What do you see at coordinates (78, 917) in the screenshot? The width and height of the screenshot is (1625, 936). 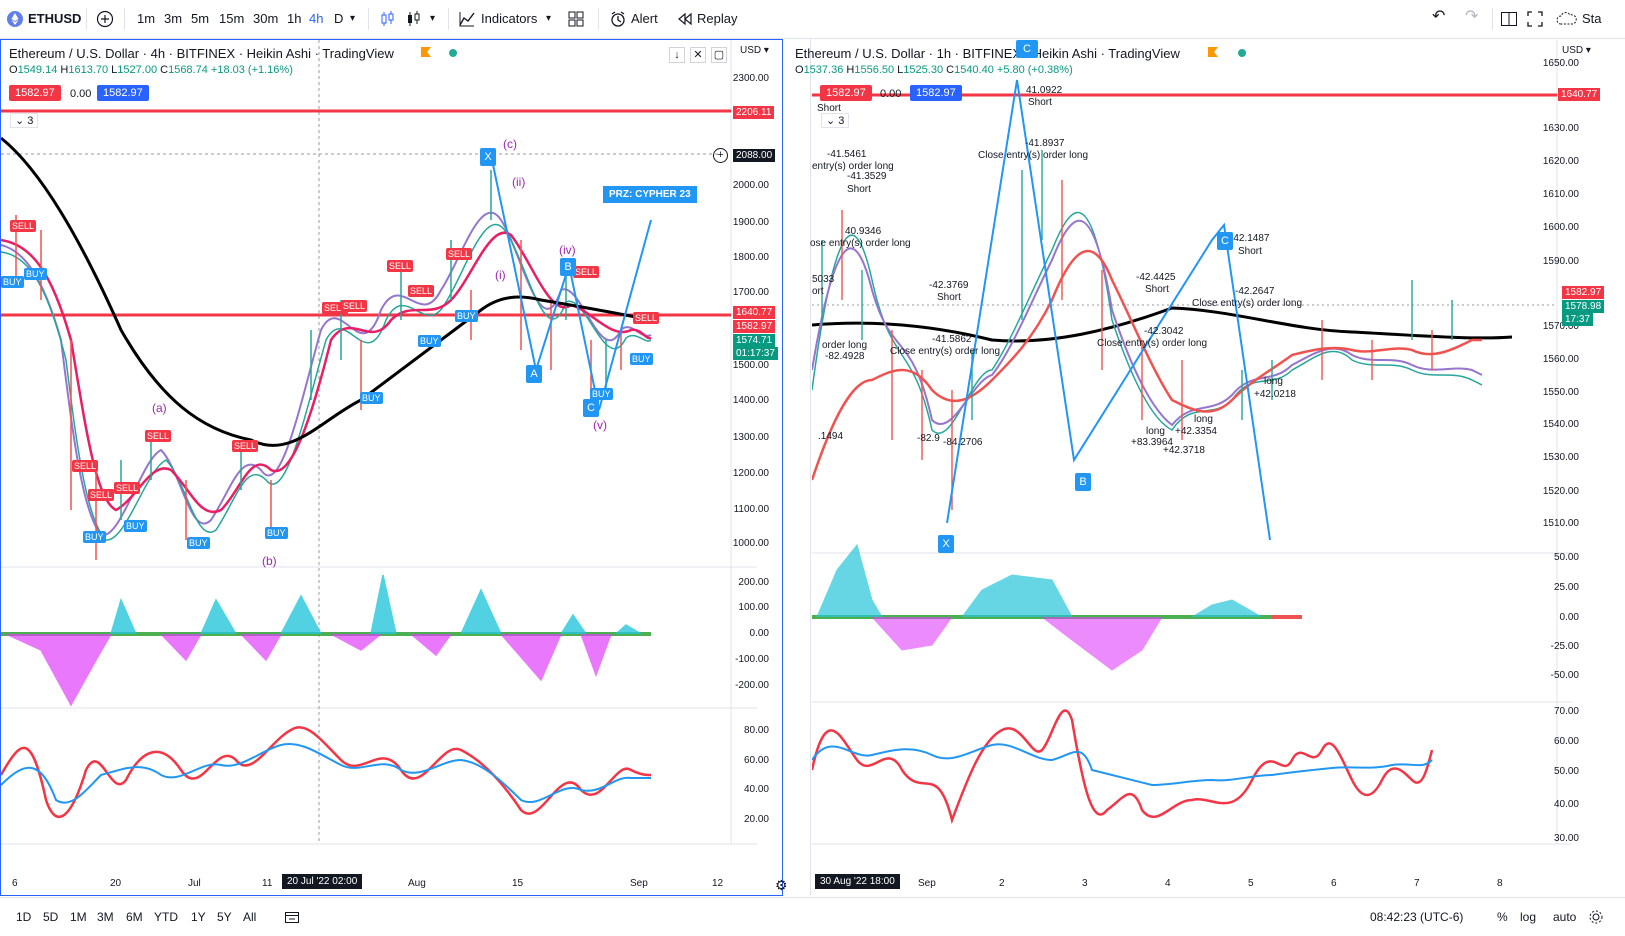 I see `range-1m: 1M` at bounding box center [78, 917].